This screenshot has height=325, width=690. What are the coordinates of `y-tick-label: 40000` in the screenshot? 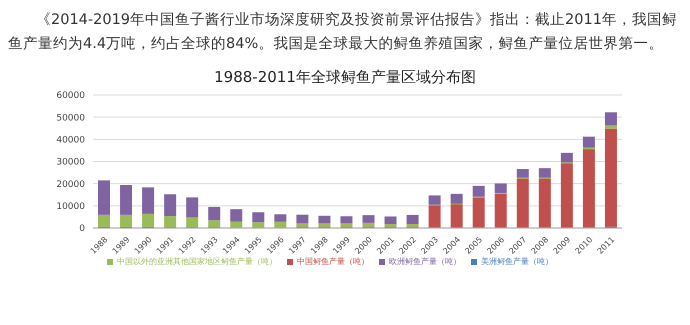 It's located at (71, 141).